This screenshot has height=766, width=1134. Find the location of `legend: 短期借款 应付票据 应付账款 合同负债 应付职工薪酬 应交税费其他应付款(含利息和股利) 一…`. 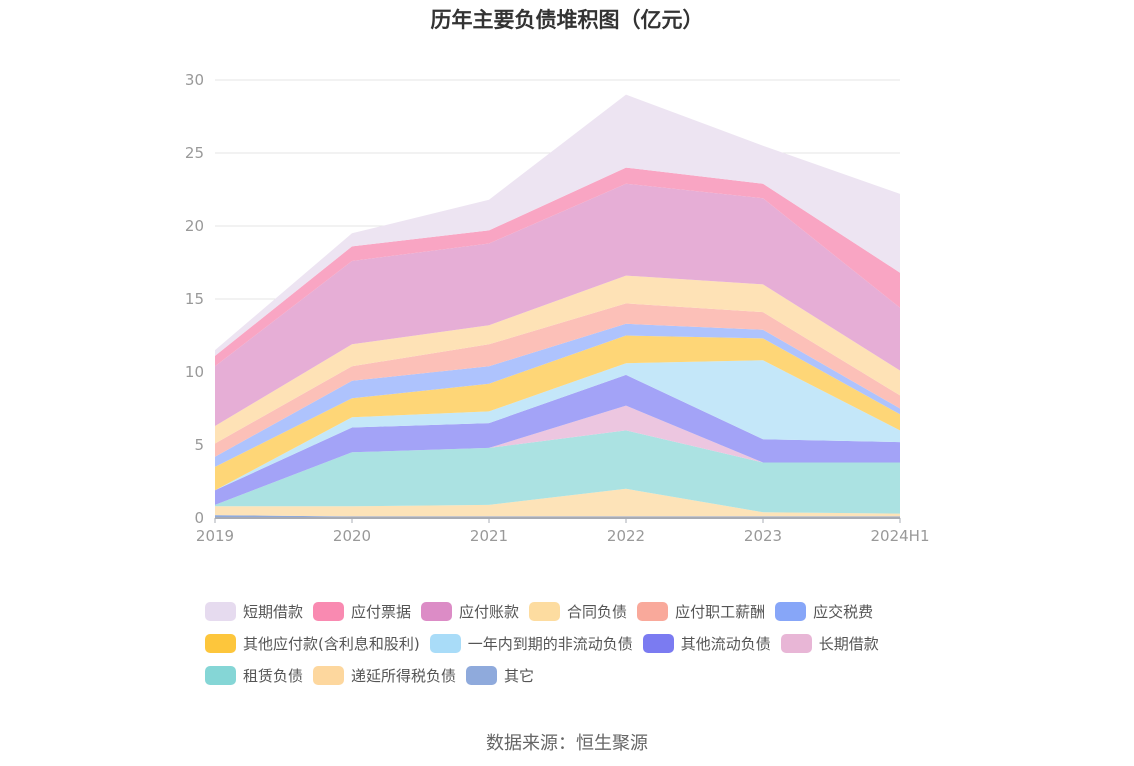

legend: 短期借款 应付票据 应付账款 合同负债 应付职工薪酬 应交税费其他应付款(含利息和股利) 一… is located at coordinates (575, 648).